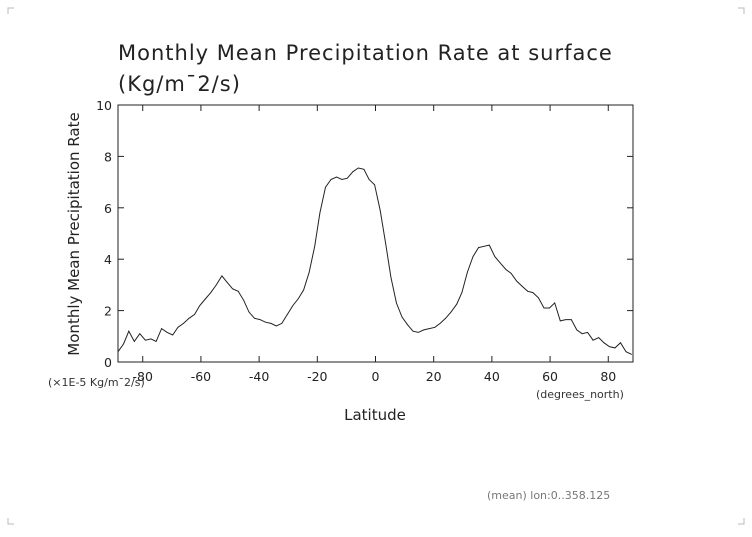 This screenshot has width=752, height=537. What do you see at coordinates (143, 376) in the screenshot?
I see `x-tick-label: -80` at bounding box center [143, 376].